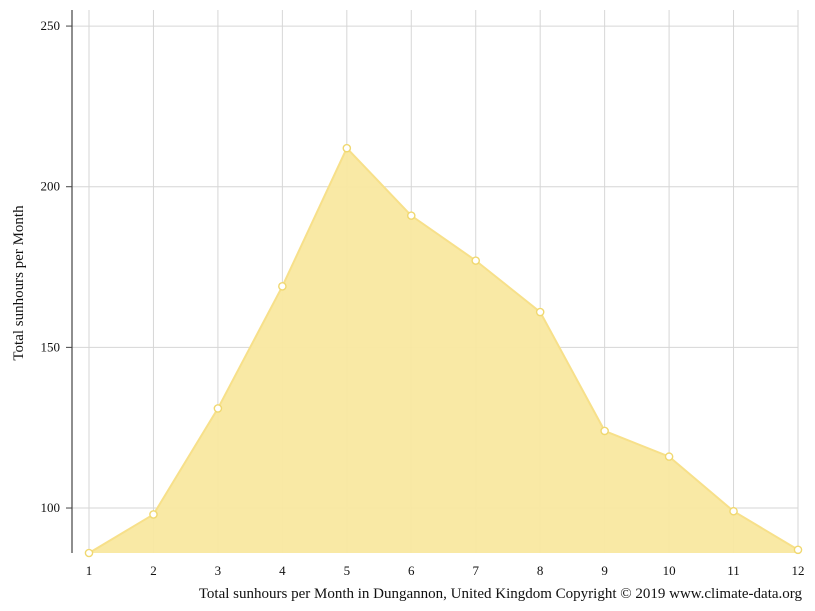  I want to click on x-tick-label-4: 4, so click(282, 570).